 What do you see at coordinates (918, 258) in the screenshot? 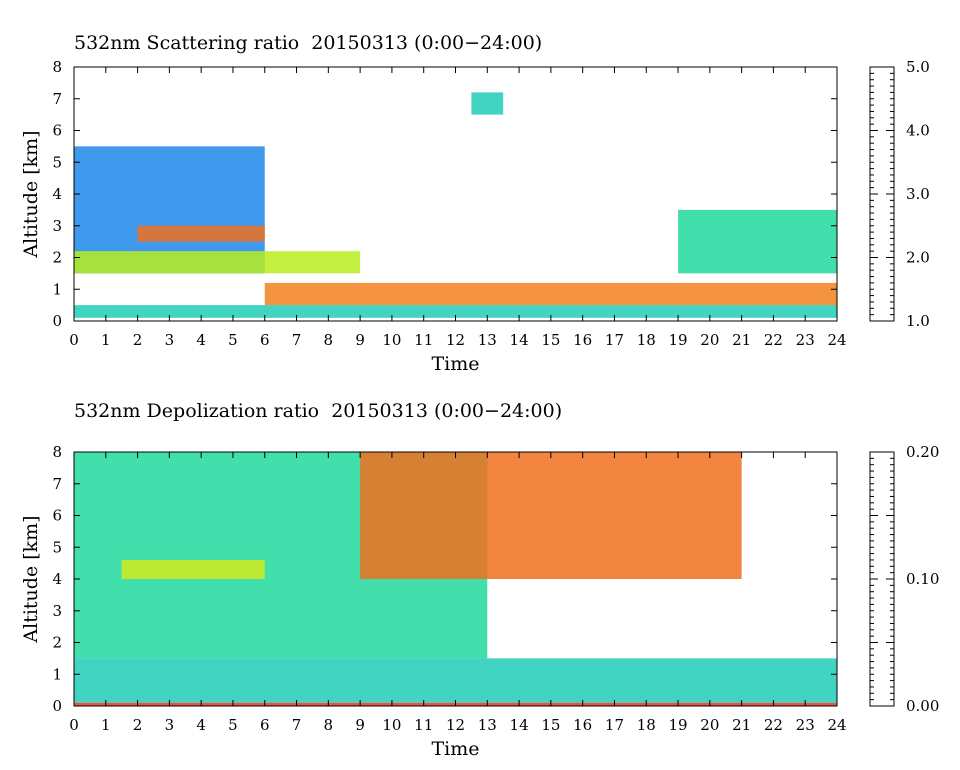
I see `colorbar-tick-label: 2.0` at bounding box center [918, 258].